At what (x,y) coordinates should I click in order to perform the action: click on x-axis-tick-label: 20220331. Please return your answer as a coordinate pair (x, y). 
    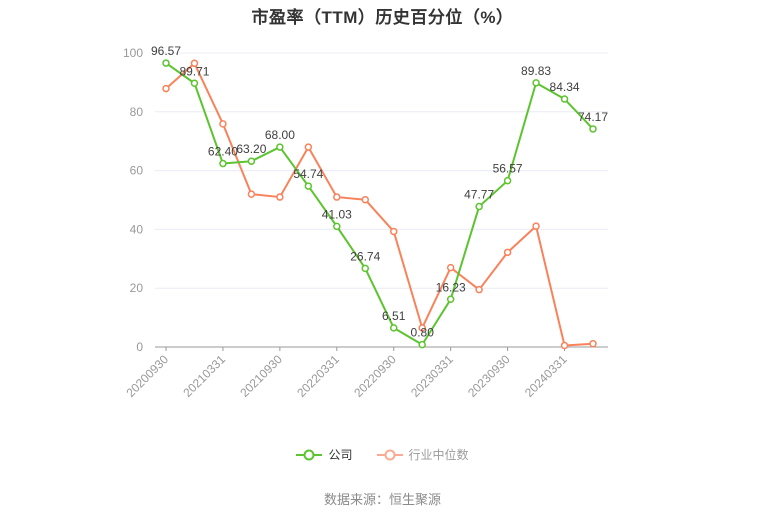
    Looking at the image, I should click on (318, 376).